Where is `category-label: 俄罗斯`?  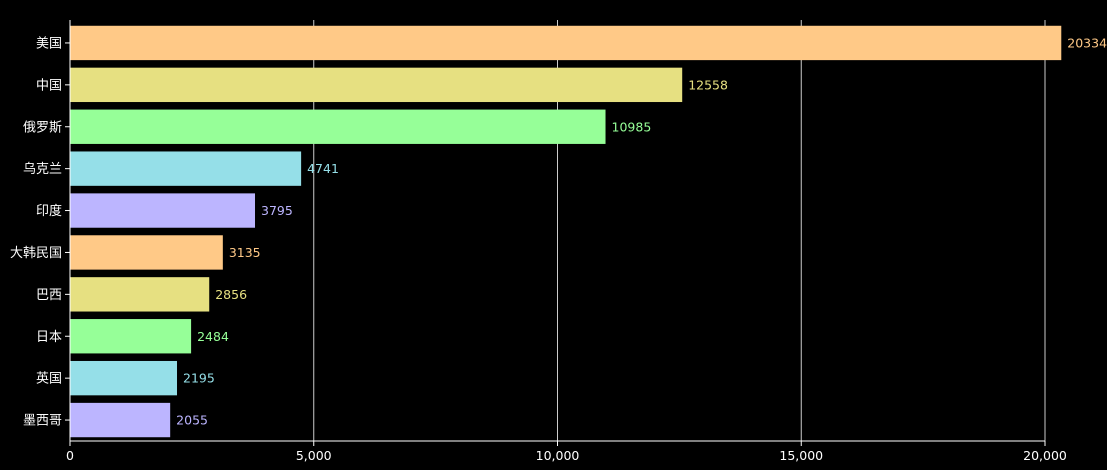
category-label: 俄罗斯 is located at coordinates (42, 127).